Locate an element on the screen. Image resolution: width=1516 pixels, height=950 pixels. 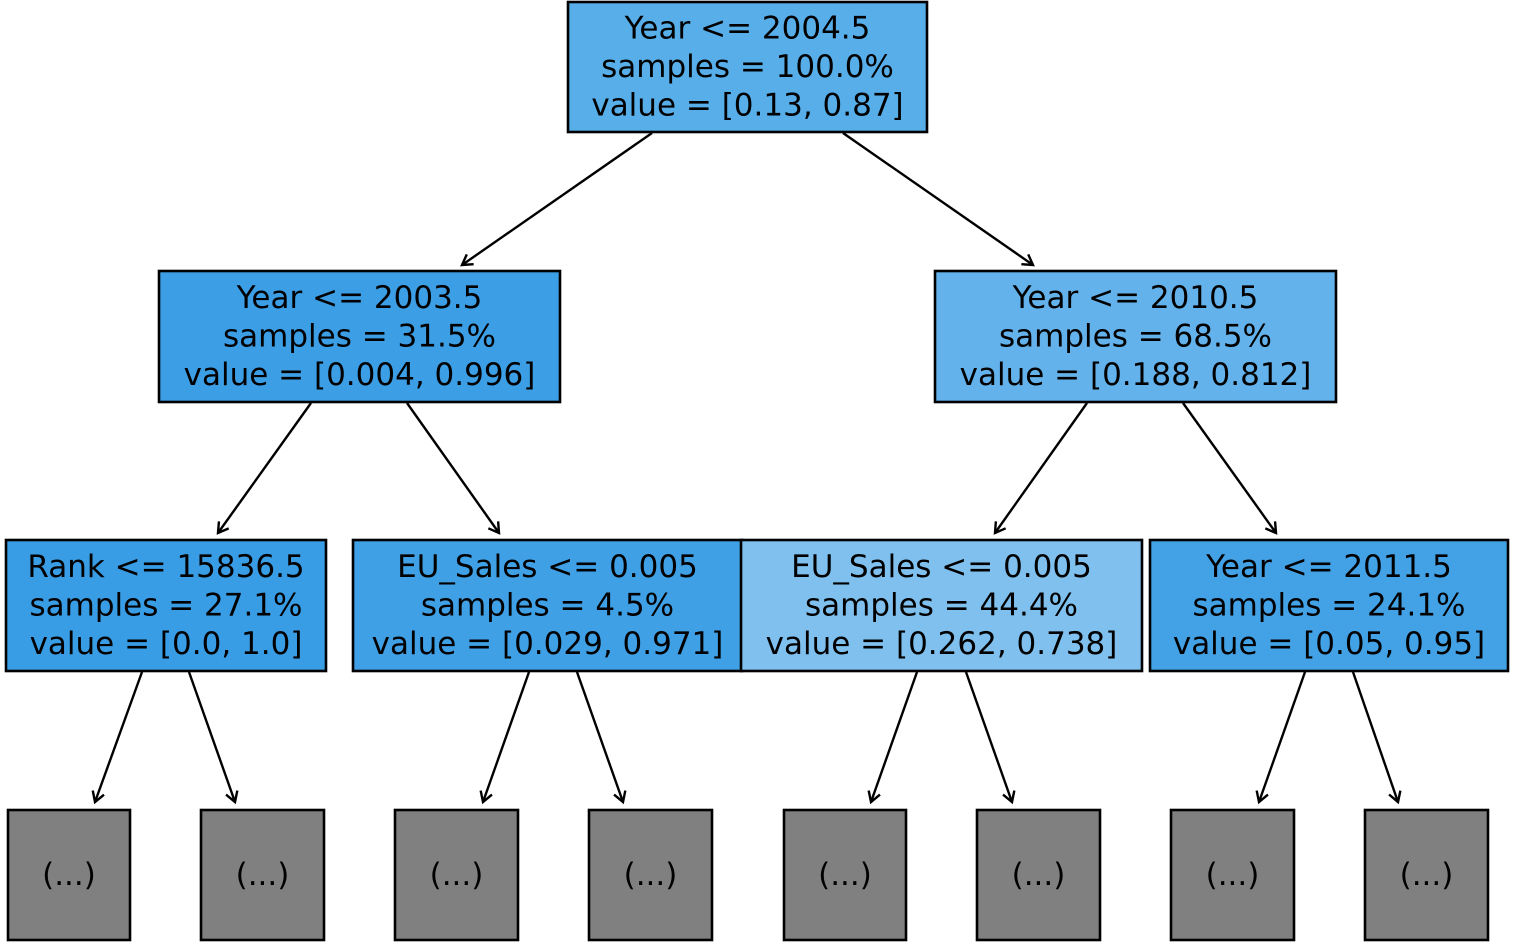
edge-arrow-n4-t2 is located at coordinates (507, 736).